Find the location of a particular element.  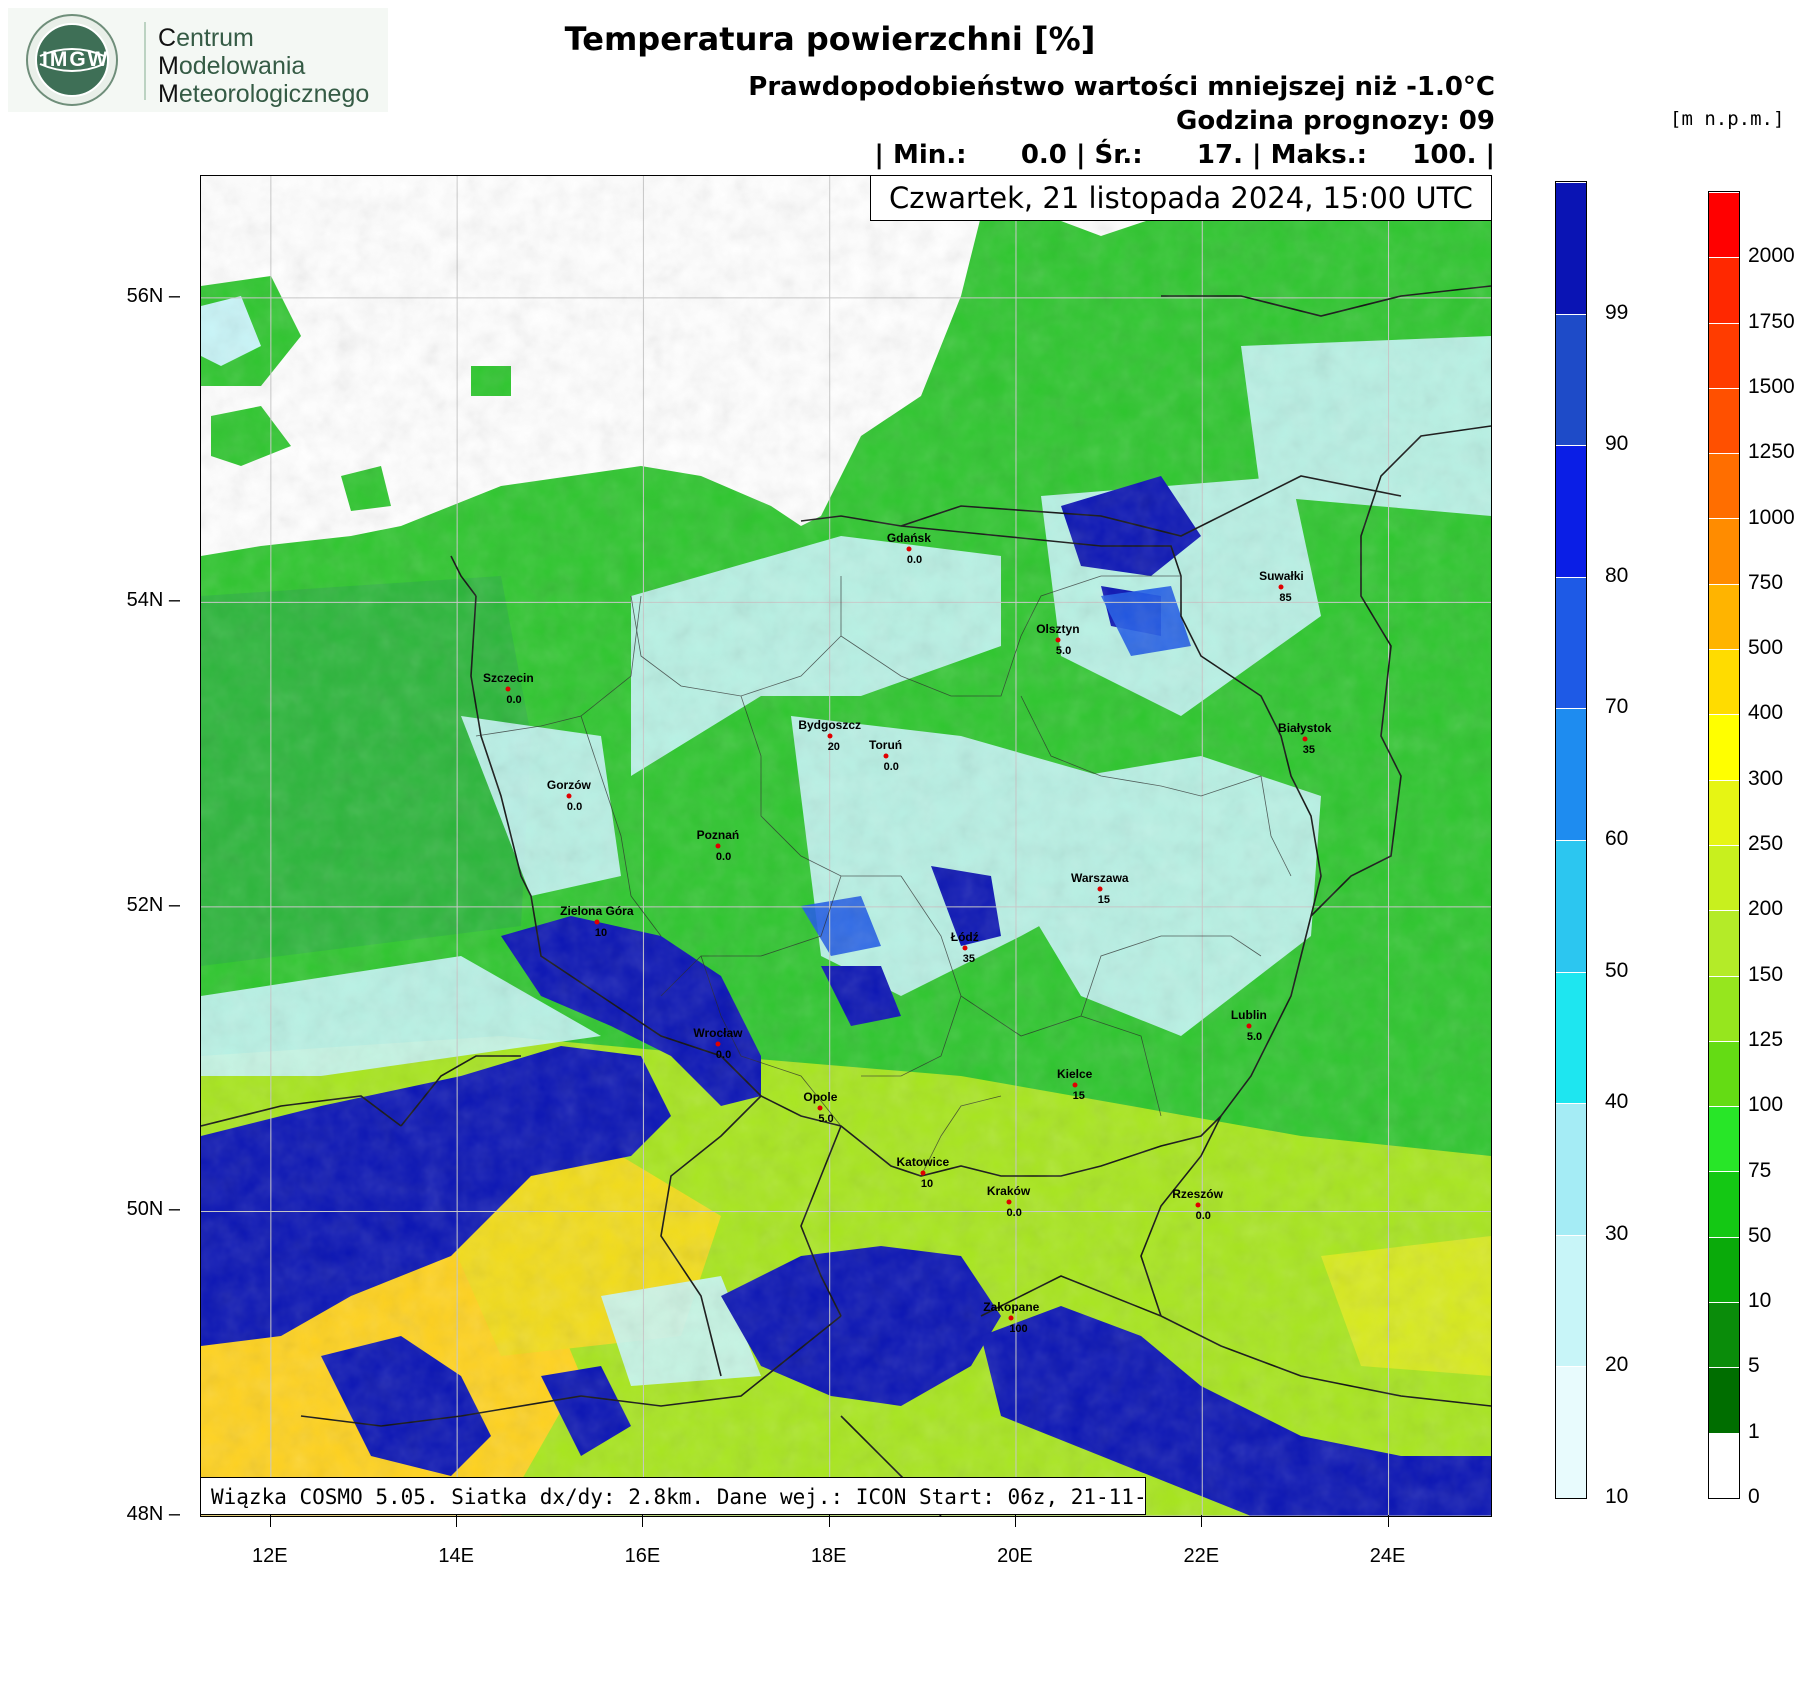

stats-subtitle: | Min.: 0.0 | Śr.: 17. | Maks.: 100. | is located at coordinates (1184, 155).